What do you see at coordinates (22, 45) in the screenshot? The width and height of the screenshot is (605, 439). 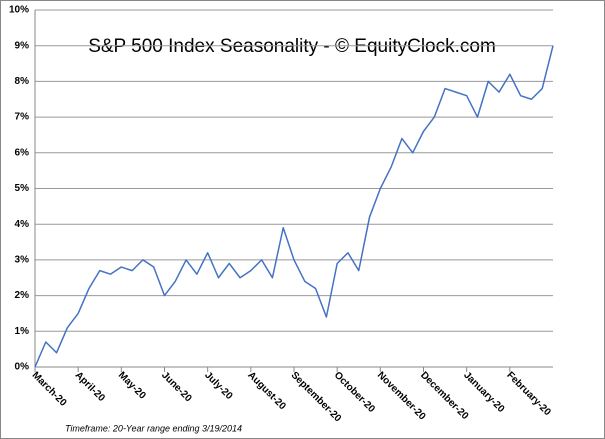 I see `y-tick-label: 9%` at bounding box center [22, 45].